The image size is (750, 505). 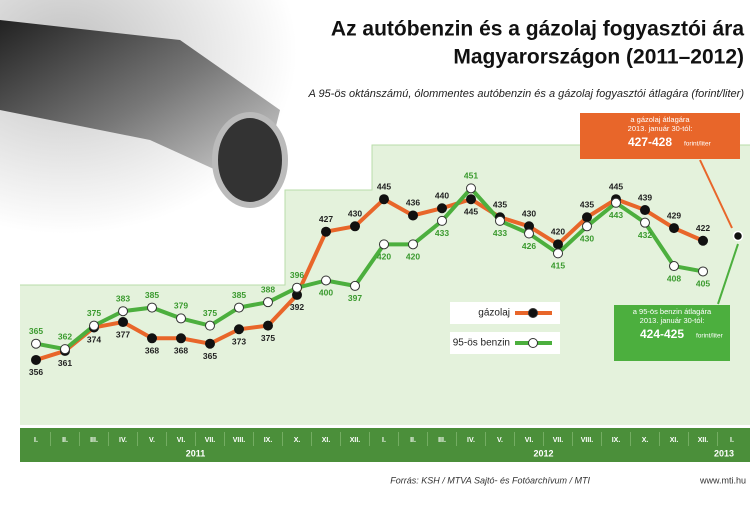 I want to click on value-label: 379, so click(x=181, y=306).